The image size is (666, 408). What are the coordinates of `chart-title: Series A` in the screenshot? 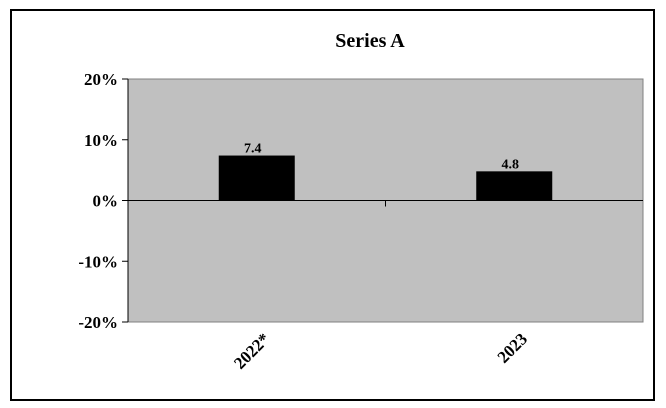 It's located at (370, 41).